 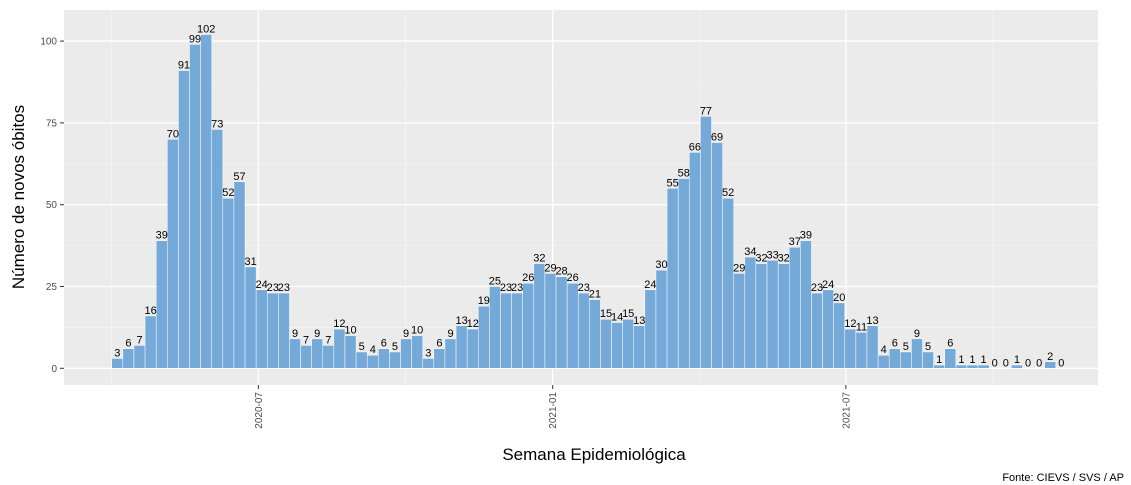 I want to click on data-label: 10, so click(x=350, y=331).